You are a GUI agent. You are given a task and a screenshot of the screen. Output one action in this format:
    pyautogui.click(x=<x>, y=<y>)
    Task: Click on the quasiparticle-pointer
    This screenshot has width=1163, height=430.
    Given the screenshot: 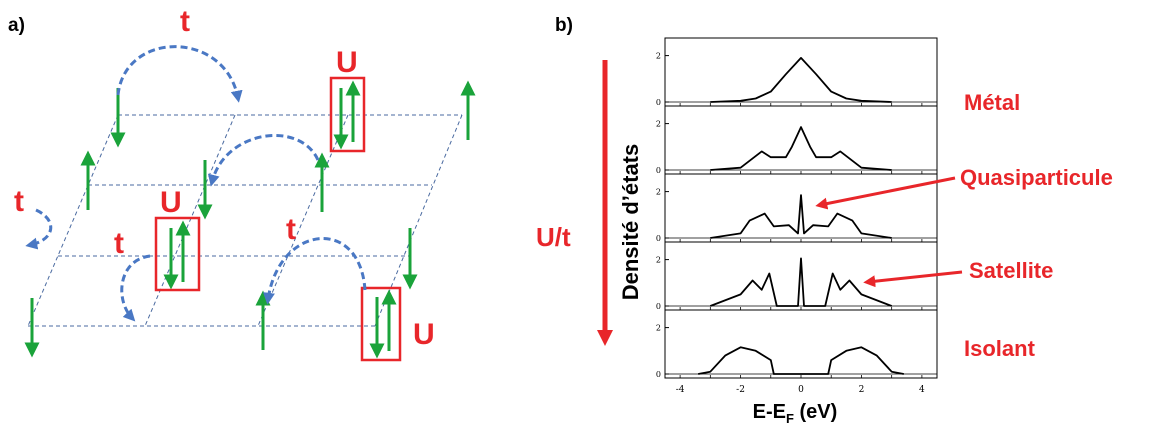 What is the action you would take?
    pyautogui.click(x=885, y=193)
    